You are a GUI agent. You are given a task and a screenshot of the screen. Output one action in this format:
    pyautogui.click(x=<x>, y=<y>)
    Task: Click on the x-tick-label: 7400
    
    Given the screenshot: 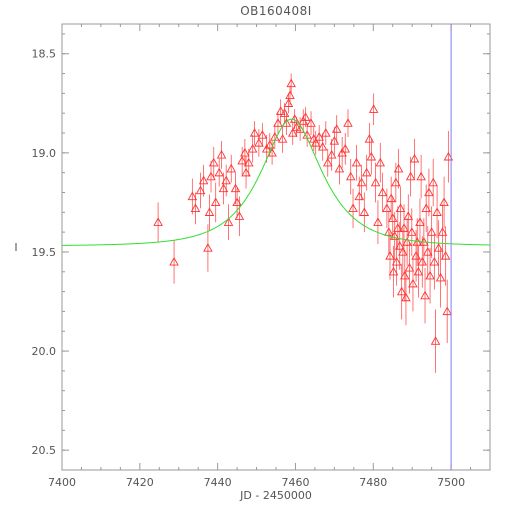 What is the action you would take?
    pyautogui.click(x=62, y=482)
    